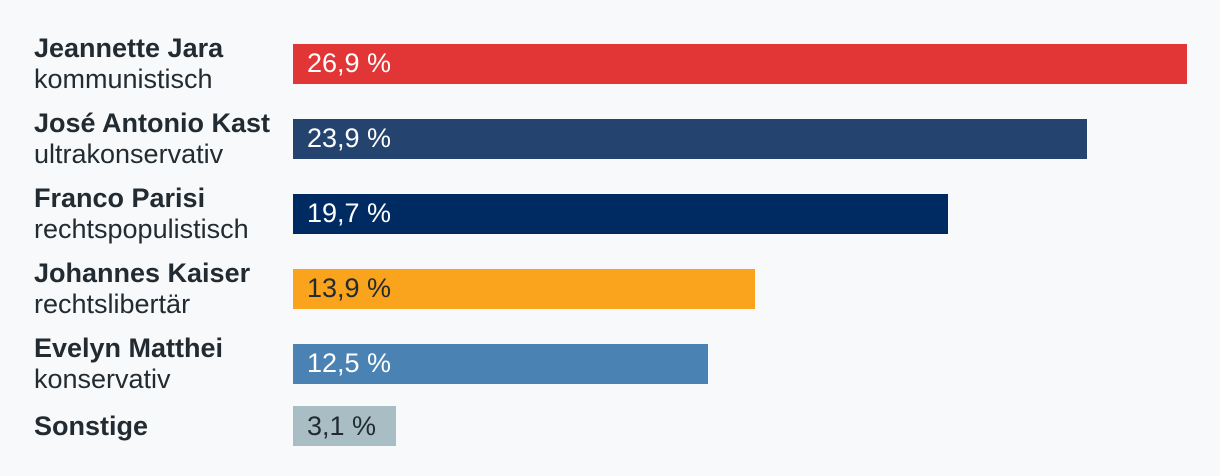 The image size is (1220, 476). I want to click on candidate-description: rechtslibertär, so click(112, 303).